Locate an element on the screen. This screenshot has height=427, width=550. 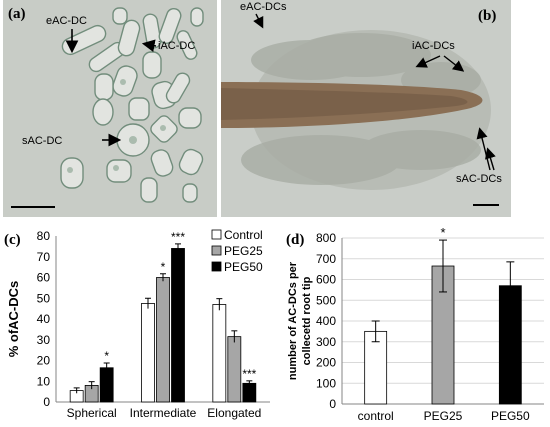
legend-label: Control is located at coordinates (243, 235).